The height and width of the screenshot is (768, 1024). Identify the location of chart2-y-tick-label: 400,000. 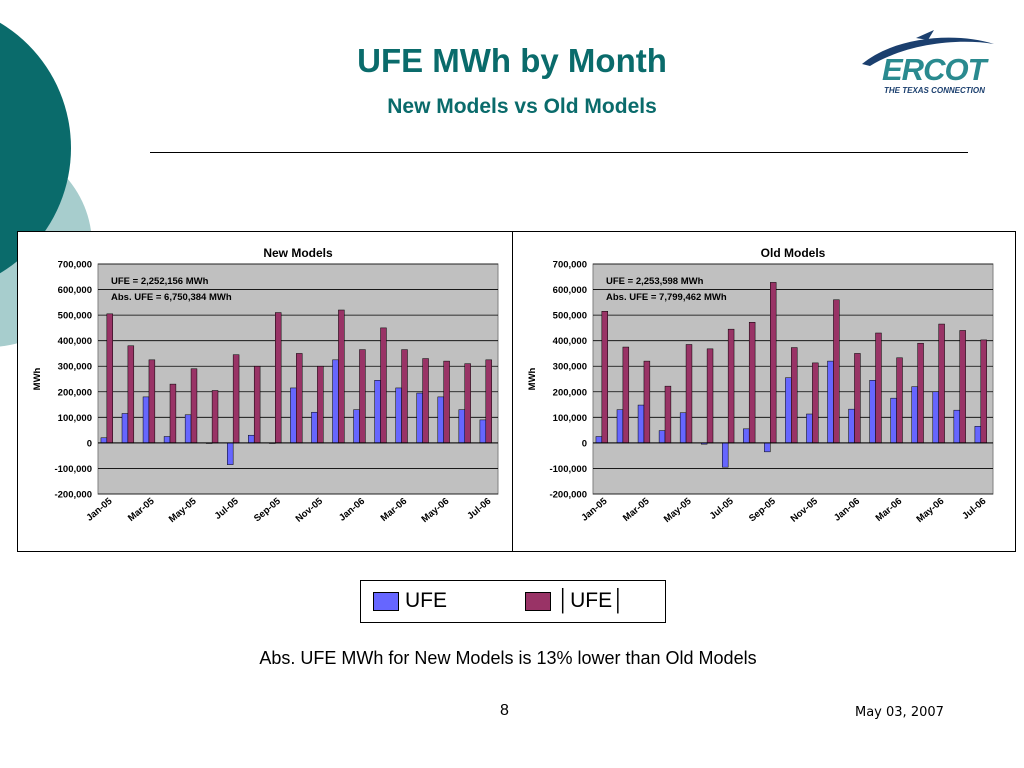
(570, 341).